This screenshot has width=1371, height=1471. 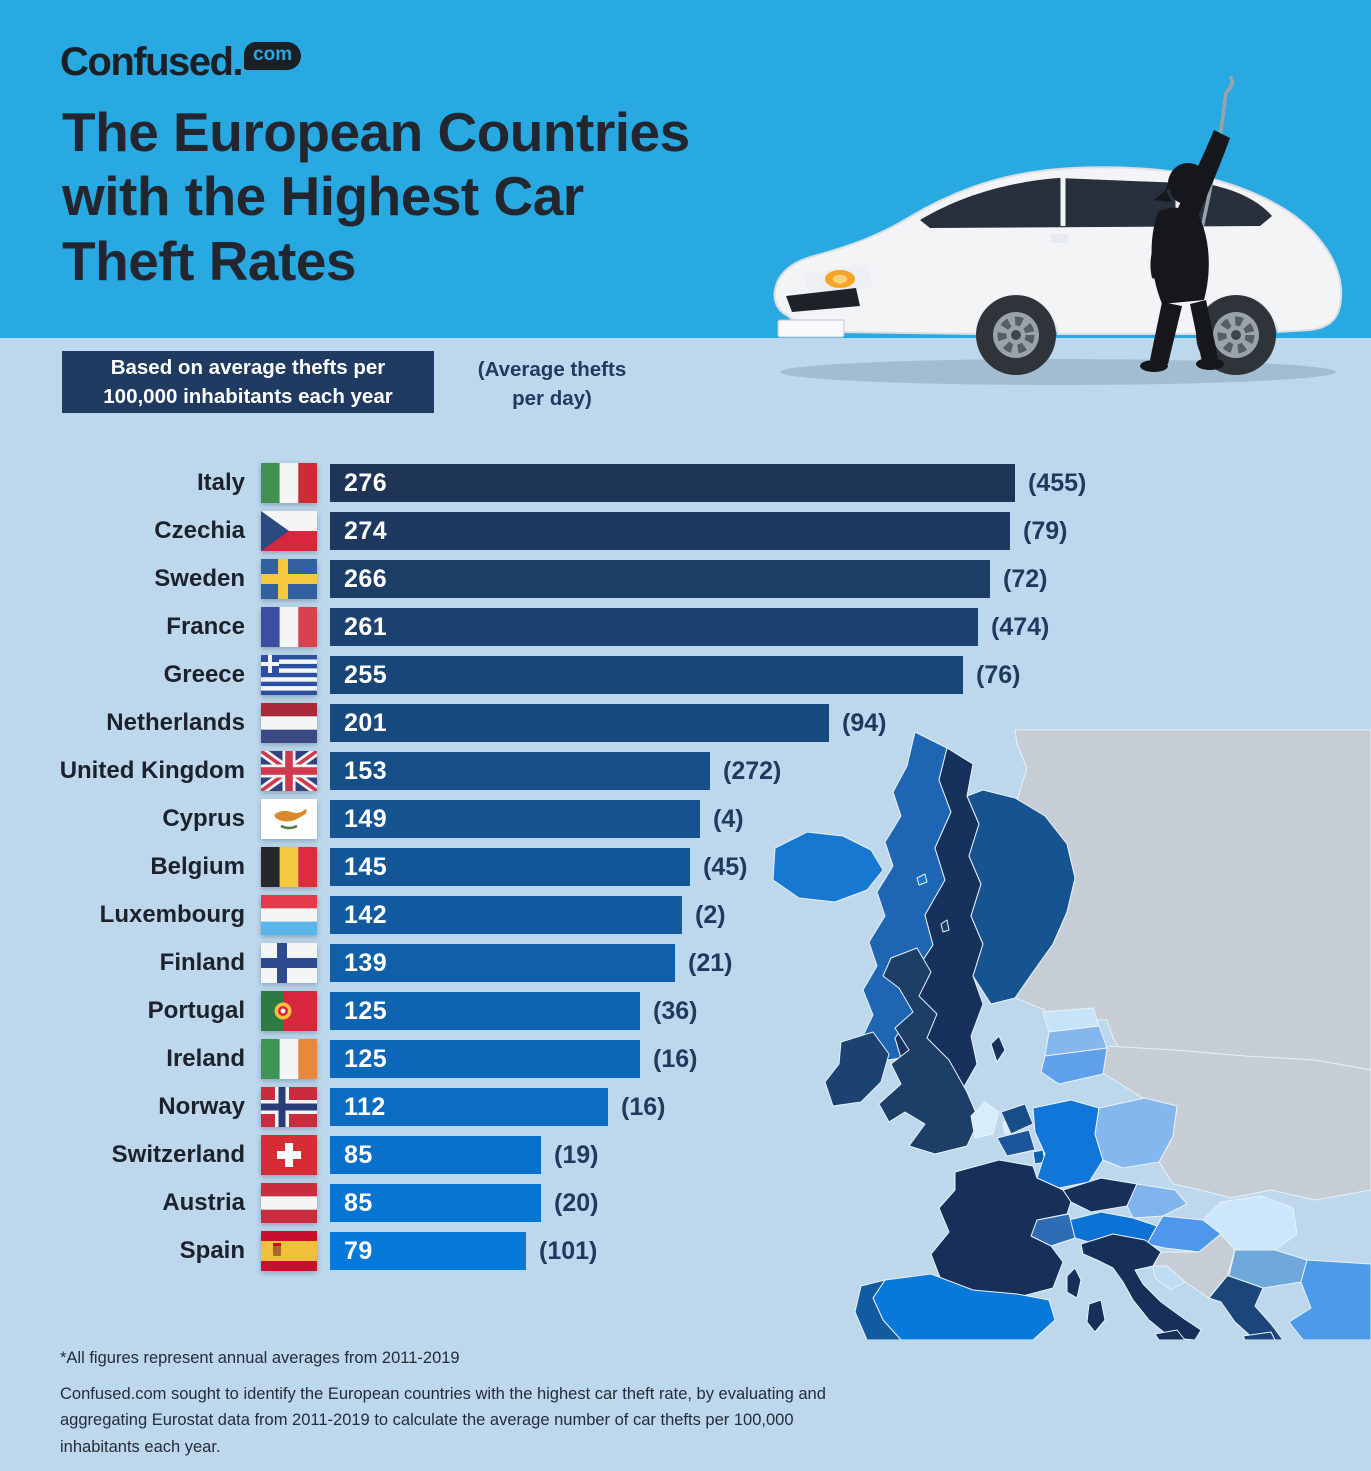 I want to click on map-portugal, so click(x=878, y=1309).